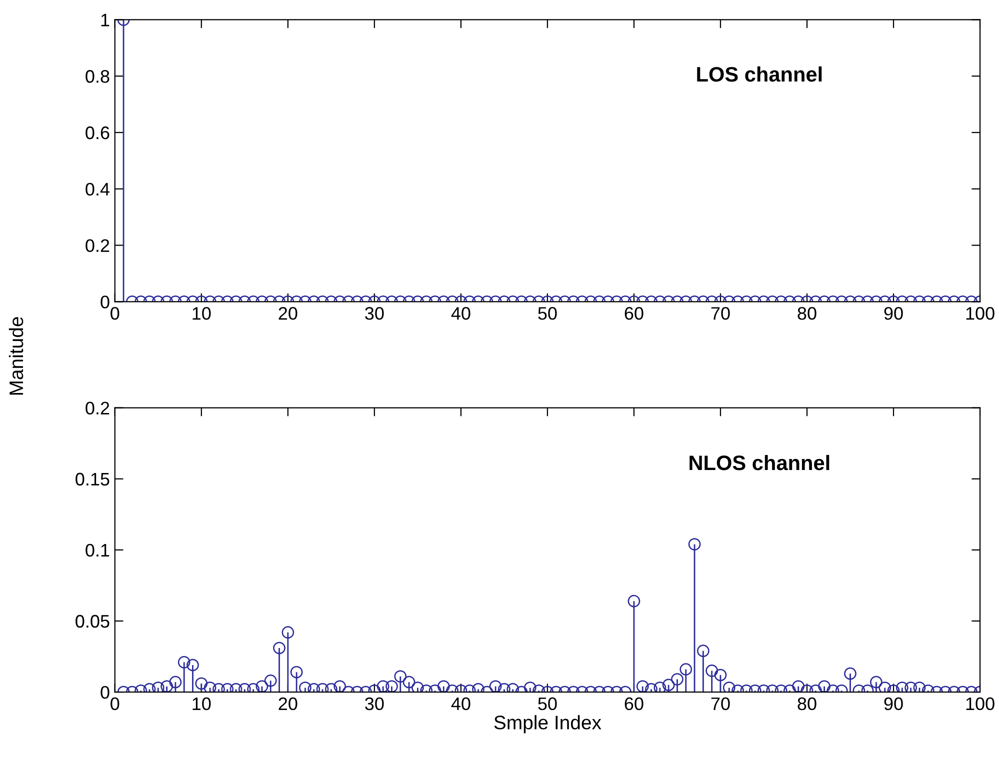 The height and width of the screenshot is (758, 999). Describe the element at coordinates (760, 462) in the screenshot. I see `annotation: NLOS channel` at that location.